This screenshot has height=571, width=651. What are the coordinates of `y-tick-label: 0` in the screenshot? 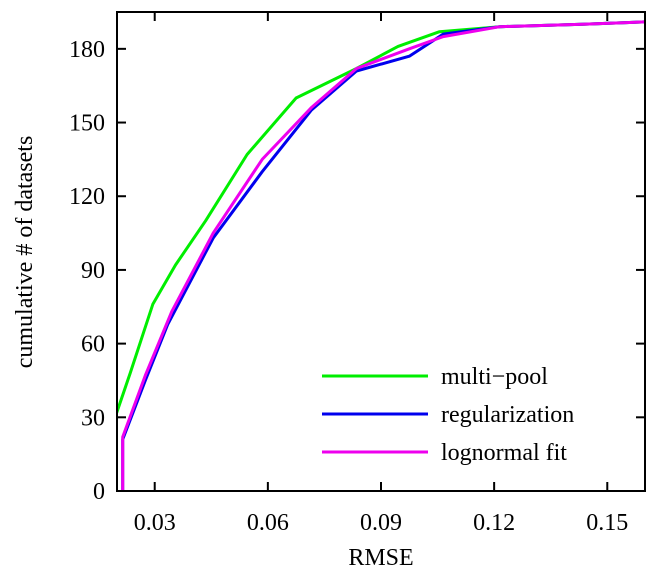 It's located at (99, 492).